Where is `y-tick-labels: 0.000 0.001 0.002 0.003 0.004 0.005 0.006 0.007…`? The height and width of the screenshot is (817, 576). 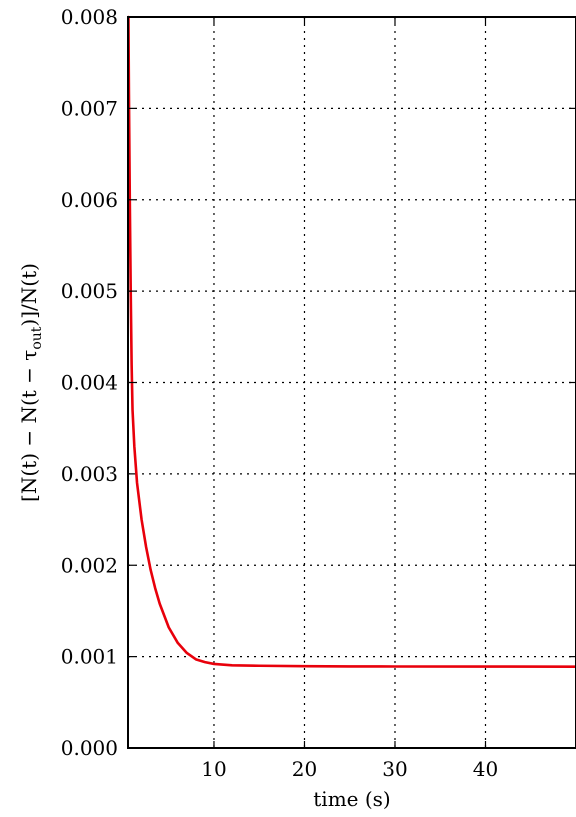
y-tick-labels: 0.000 0.001 0.002 0.003 0.004 0.005 0.006 0.007… is located at coordinates (89, 382).